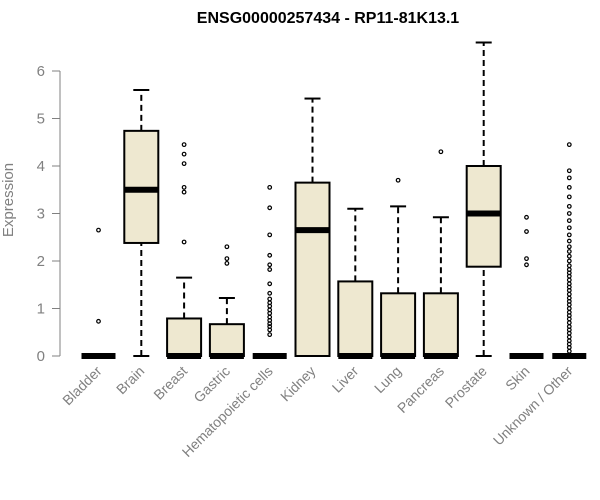 This screenshot has width=600, height=500. What do you see at coordinates (41, 309) in the screenshot?
I see `y-tick-label: 1` at bounding box center [41, 309].